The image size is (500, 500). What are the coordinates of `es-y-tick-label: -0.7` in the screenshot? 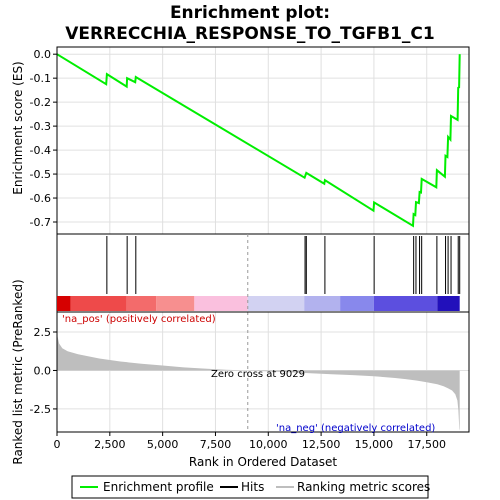 It's located at (40, 222).